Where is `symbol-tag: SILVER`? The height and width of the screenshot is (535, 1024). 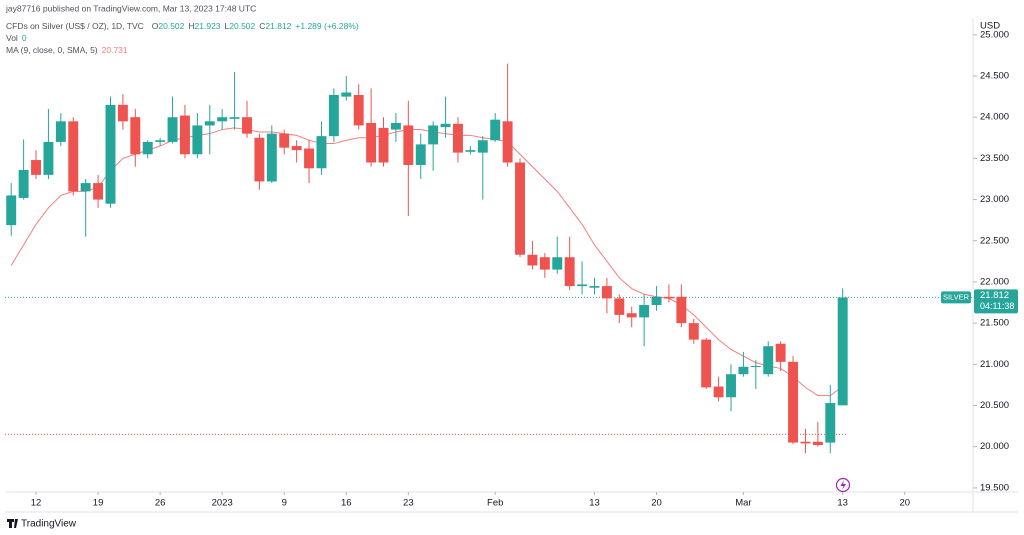 symbol-tag: SILVER is located at coordinates (956, 296).